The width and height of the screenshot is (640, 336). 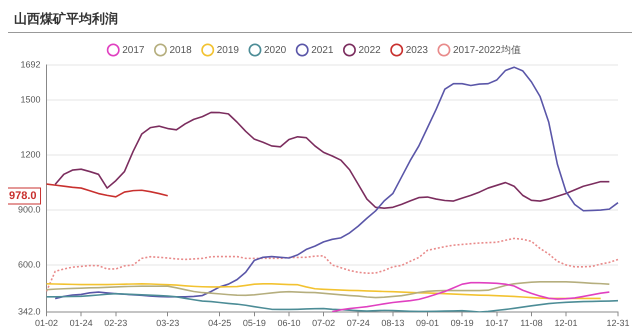 I want to click on x-tick-label: 12-31, so click(x=618, y=323).